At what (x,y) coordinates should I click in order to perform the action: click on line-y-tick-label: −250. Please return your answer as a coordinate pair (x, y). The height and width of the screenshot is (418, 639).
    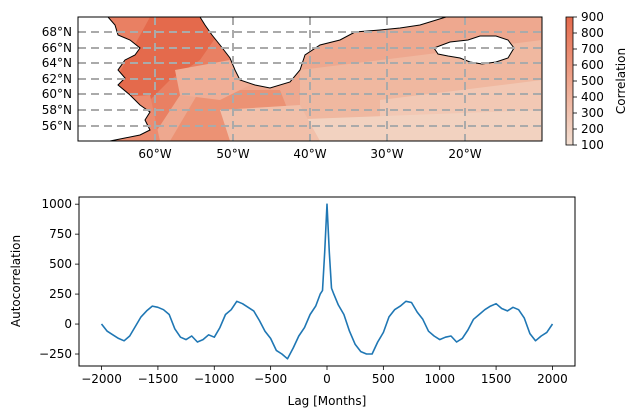
    Looking at the image, I should click on (55, 354).